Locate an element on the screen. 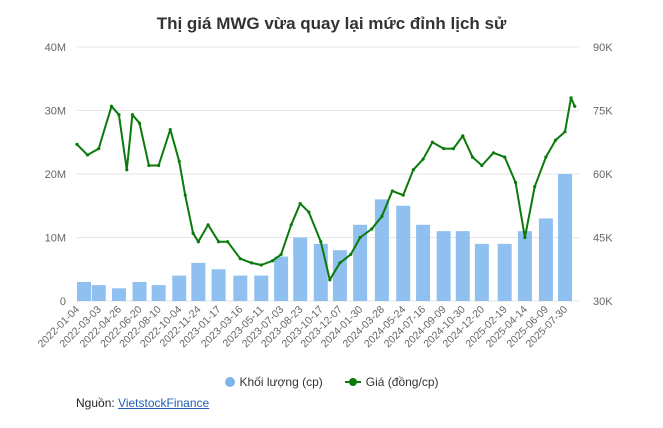 This screenshot has width=663, height=428. legend: Khối lượng (cp) Giá (đồng/cp) is located at coordinates (331, 382).